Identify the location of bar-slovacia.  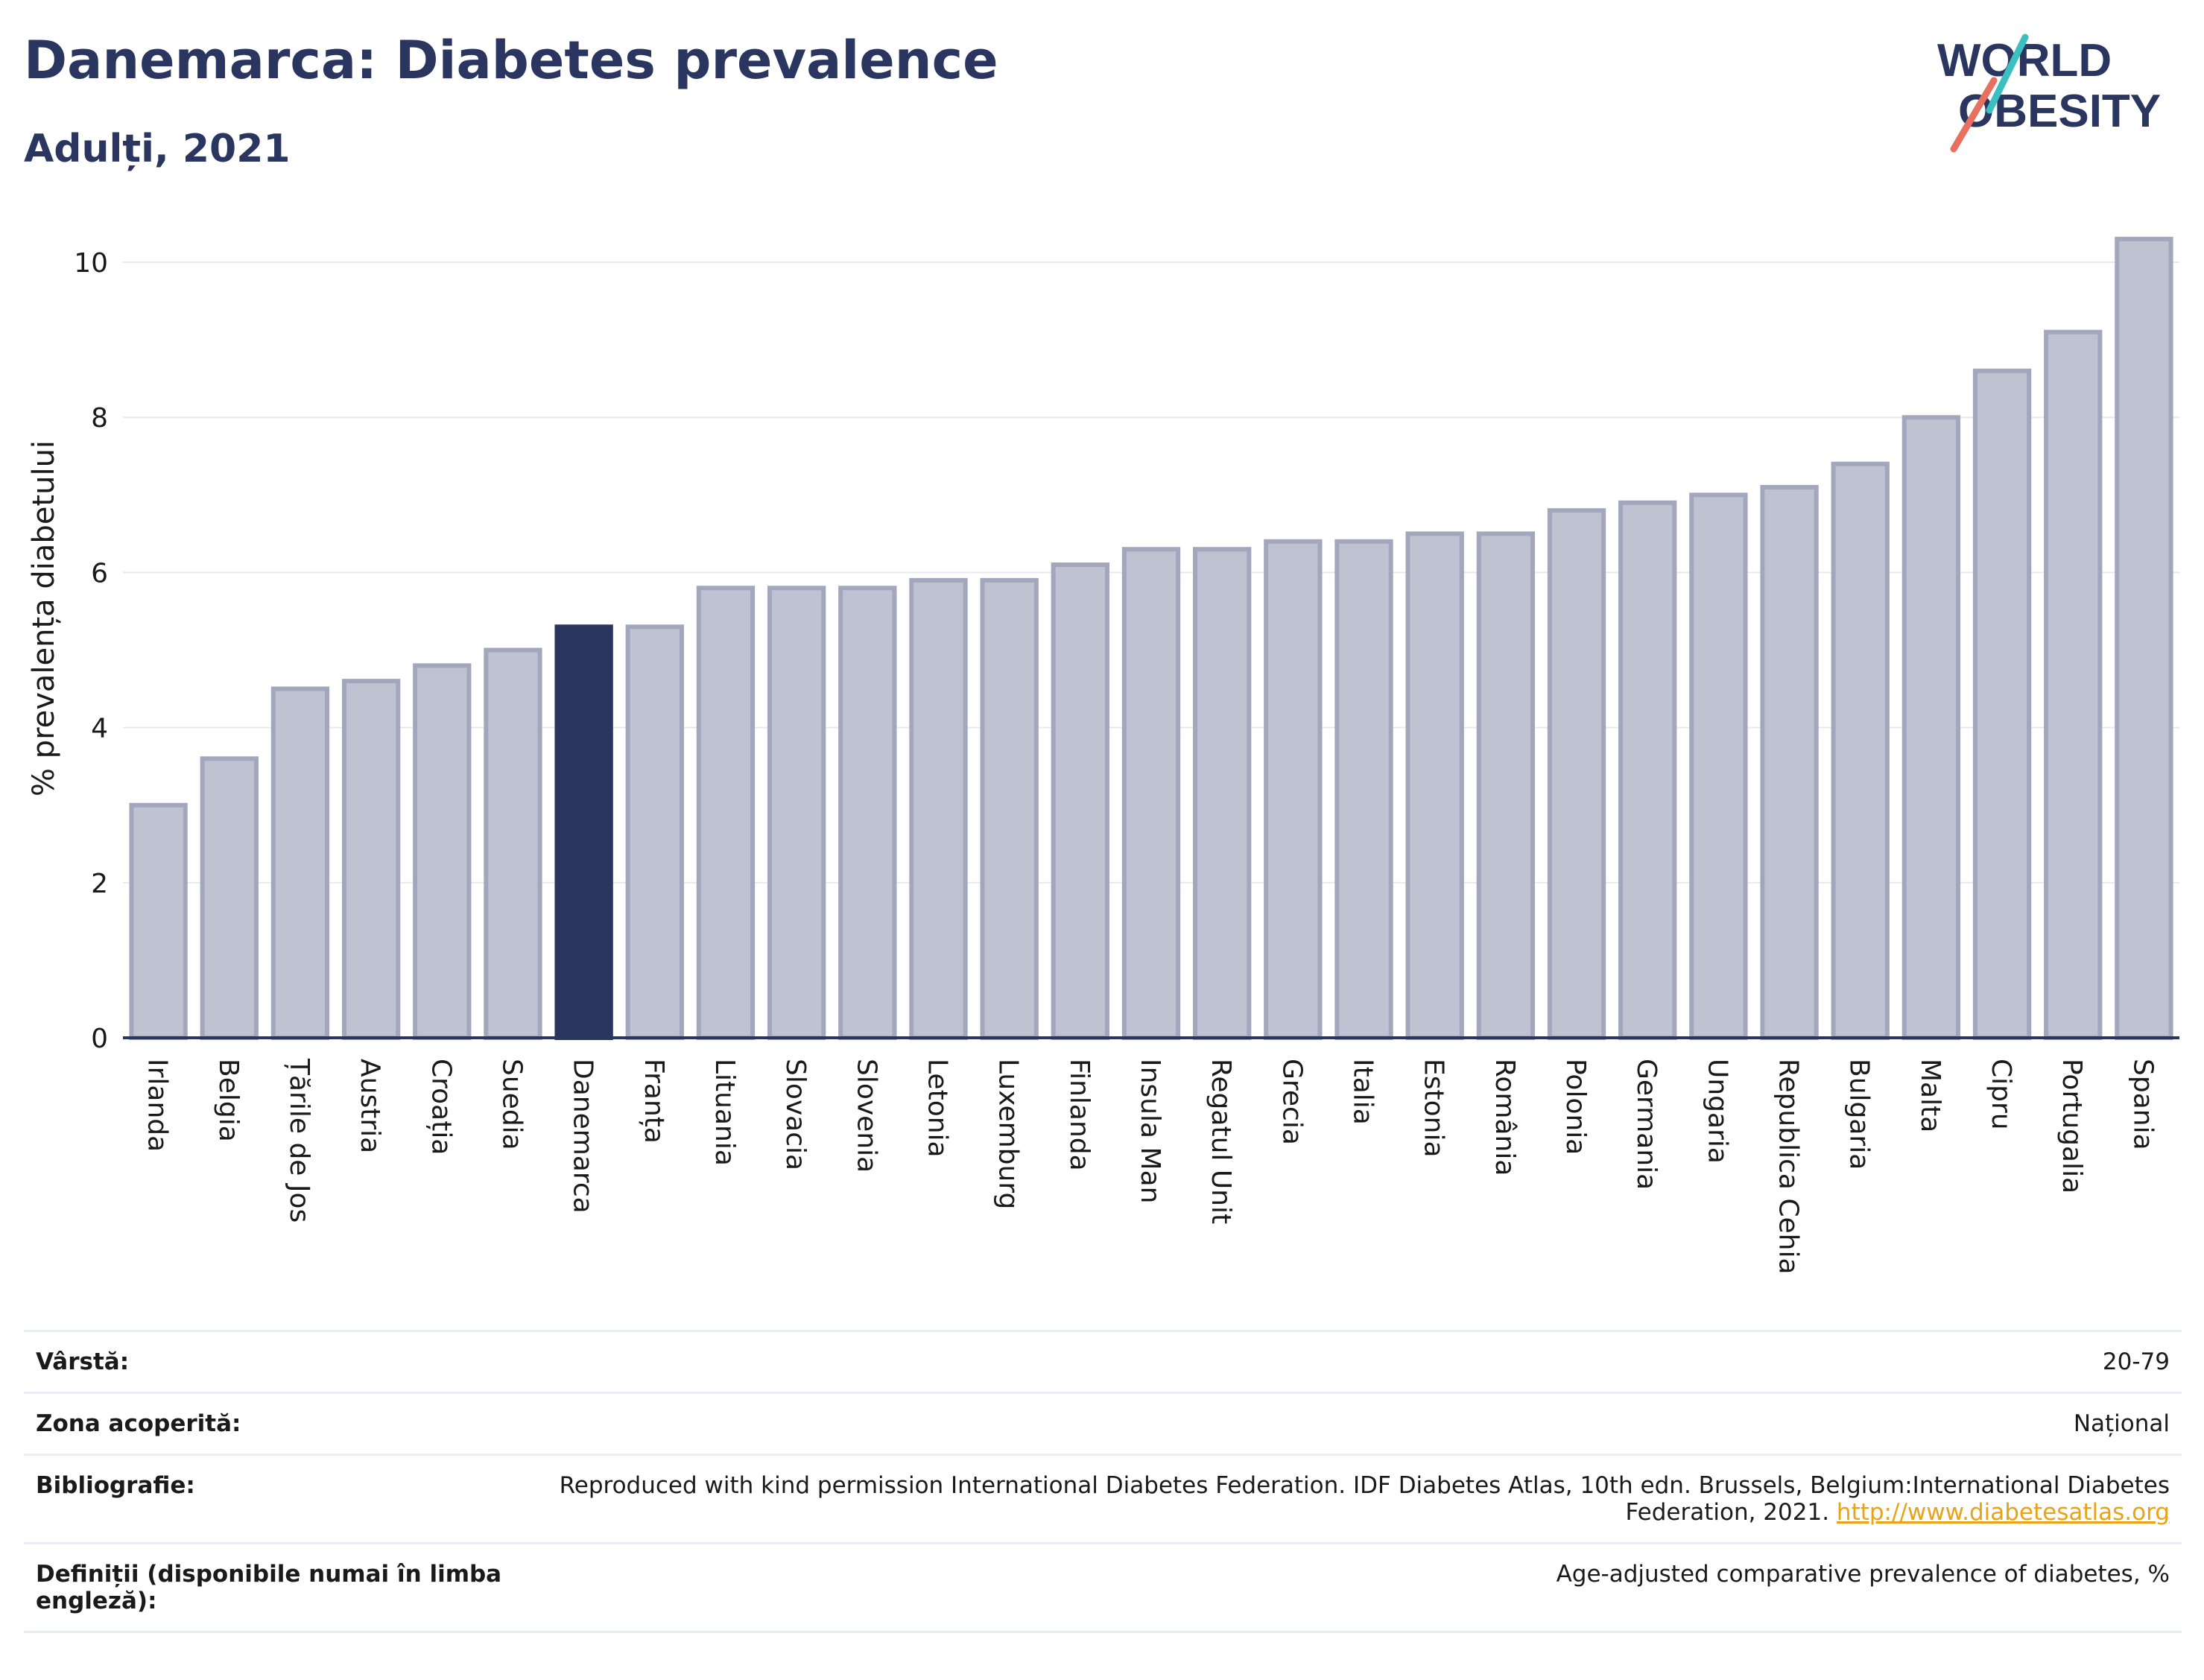
(796, 813).